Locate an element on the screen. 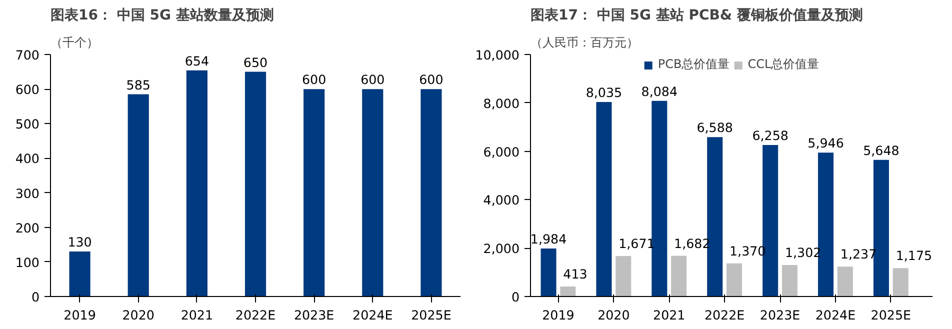 The image size is (952, 329). y-tick-label: 600 is located at coordinates (27, 90).